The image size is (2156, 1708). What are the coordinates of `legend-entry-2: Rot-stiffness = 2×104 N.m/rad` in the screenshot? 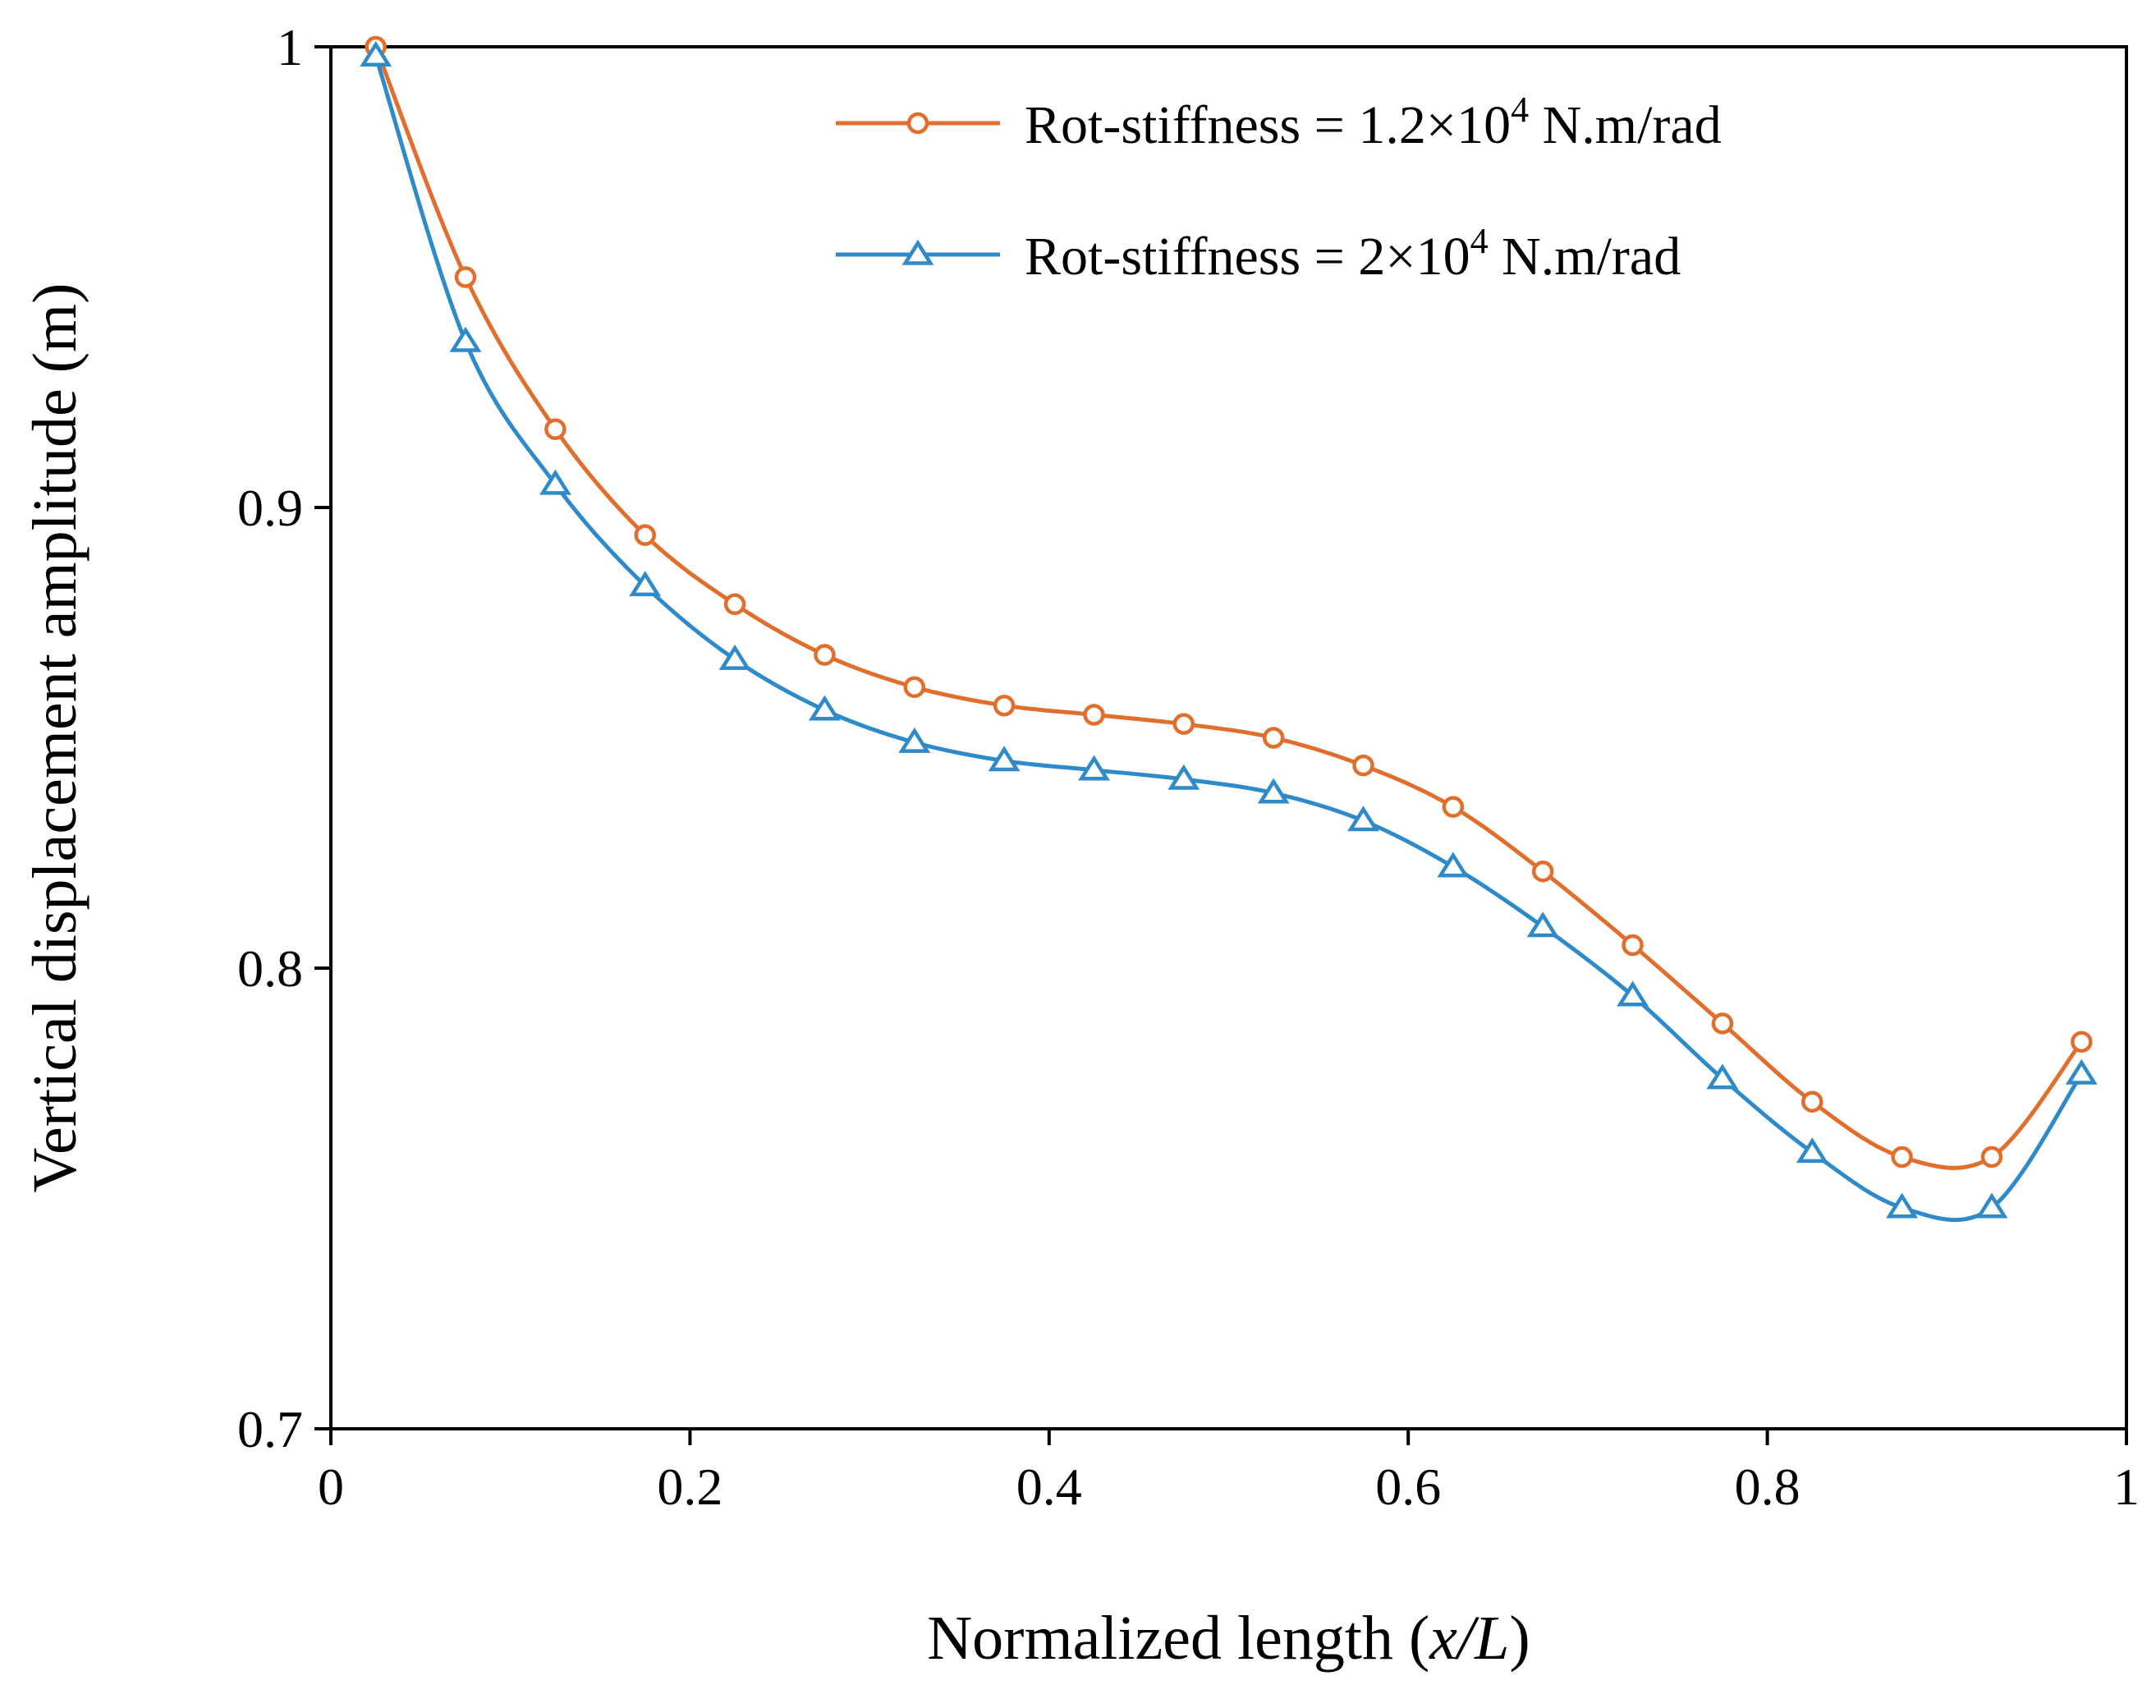 It's located at (1258, 254).